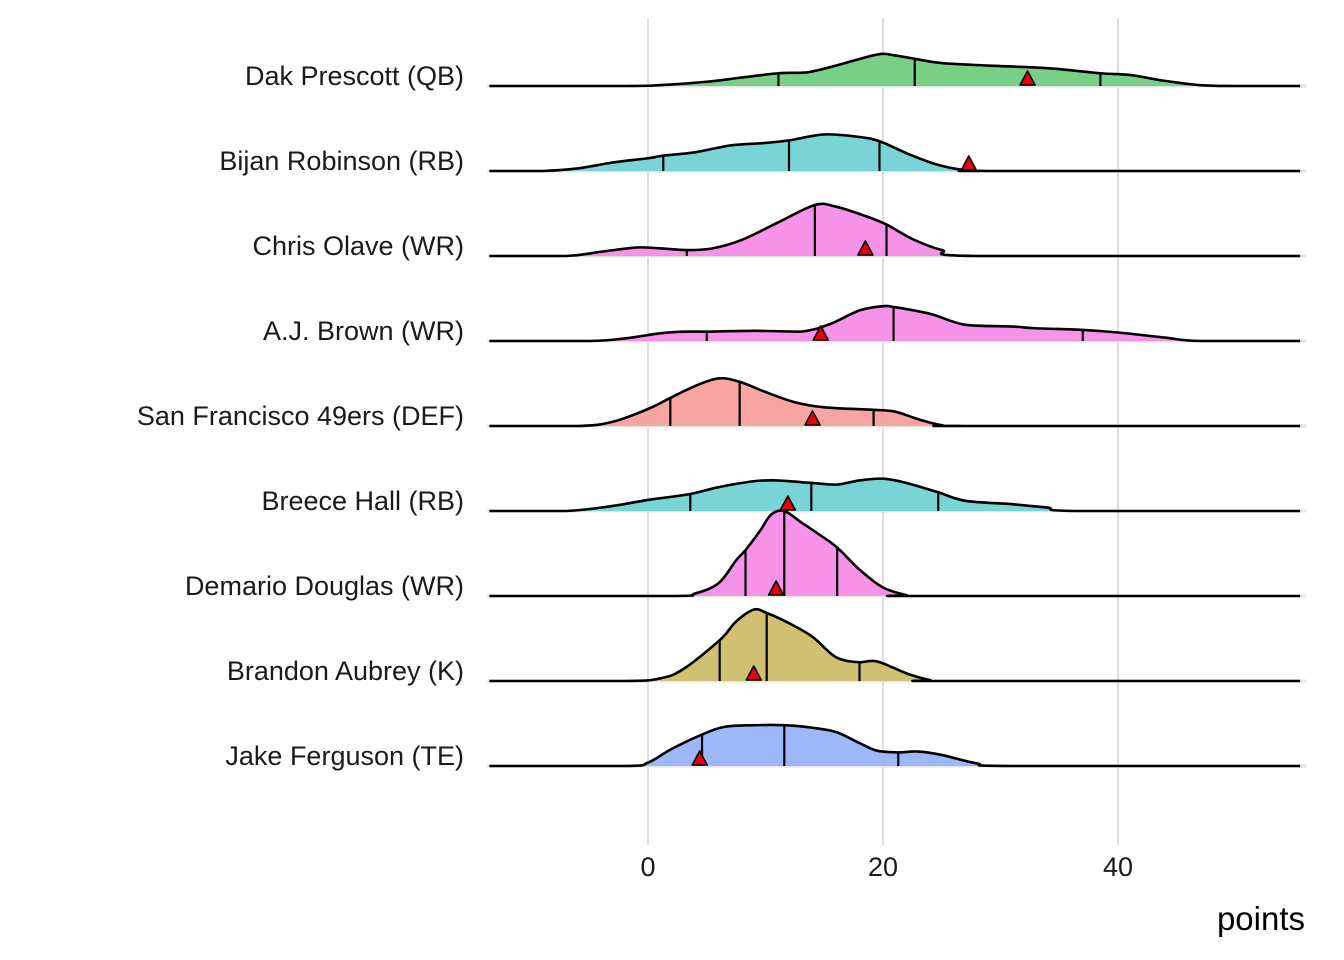 The image size is (1344, 960). Describe the element at coordinates (362, 501) in the screenshot. I see `row-label: Breece Hall (RB)` at that location.